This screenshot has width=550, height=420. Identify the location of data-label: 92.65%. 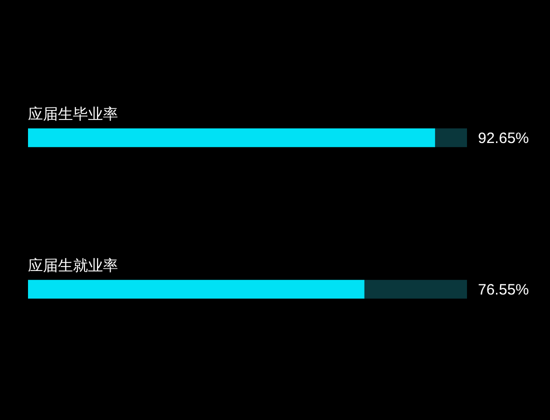
(503, 138).